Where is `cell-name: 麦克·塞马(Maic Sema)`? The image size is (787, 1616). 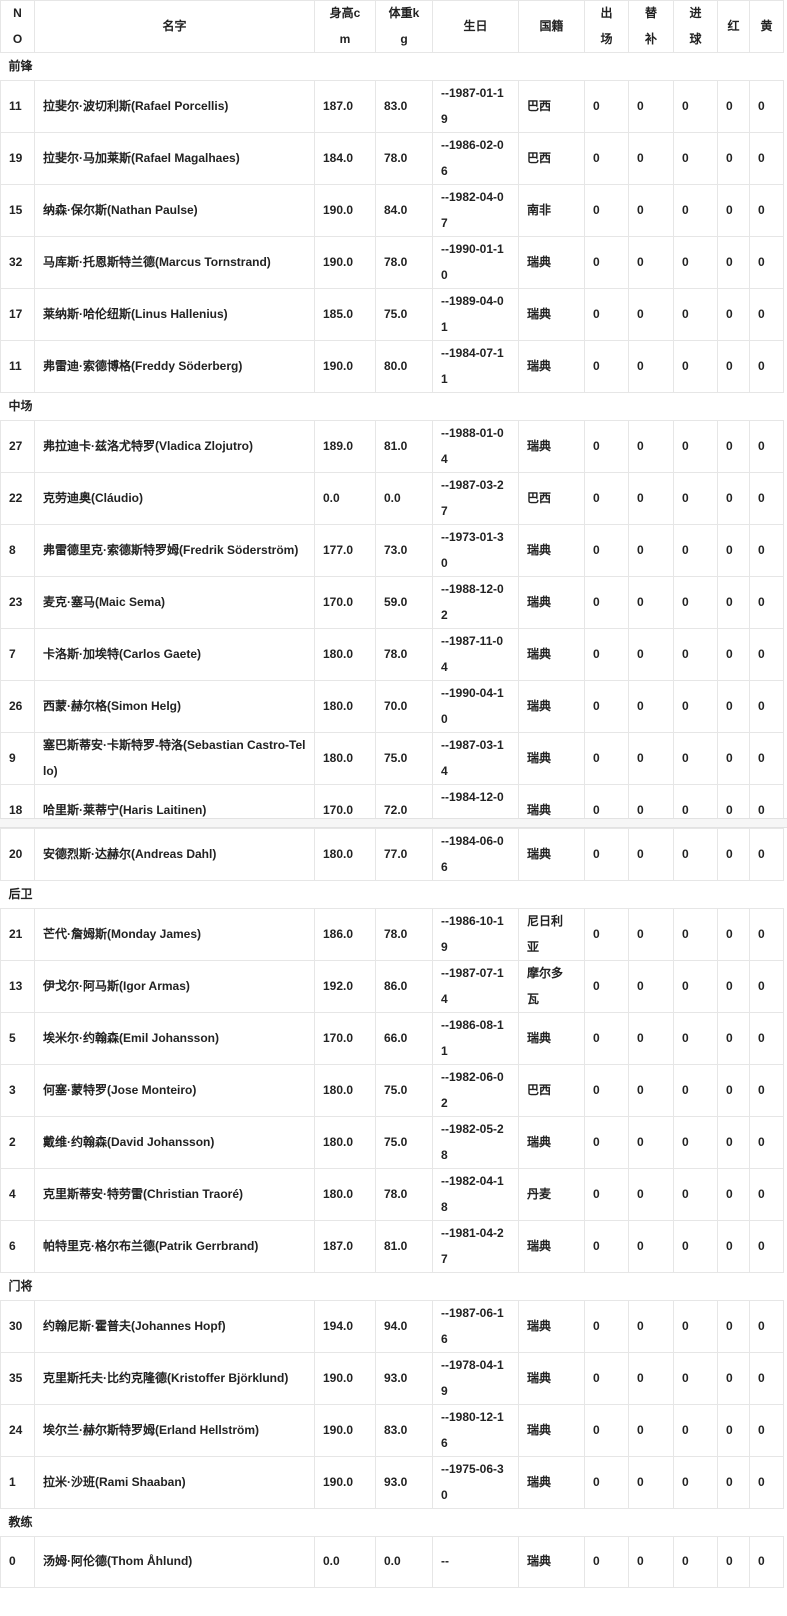
cell-name: 麦克·塞马(Maic Sema) is located at coordinates (174, 602).